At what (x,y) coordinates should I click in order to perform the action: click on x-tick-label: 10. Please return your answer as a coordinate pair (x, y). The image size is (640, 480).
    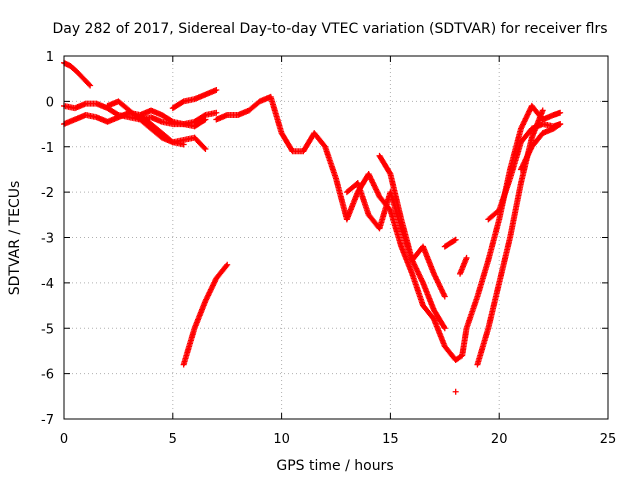
    Looking at the image, I should click on (281, 439).